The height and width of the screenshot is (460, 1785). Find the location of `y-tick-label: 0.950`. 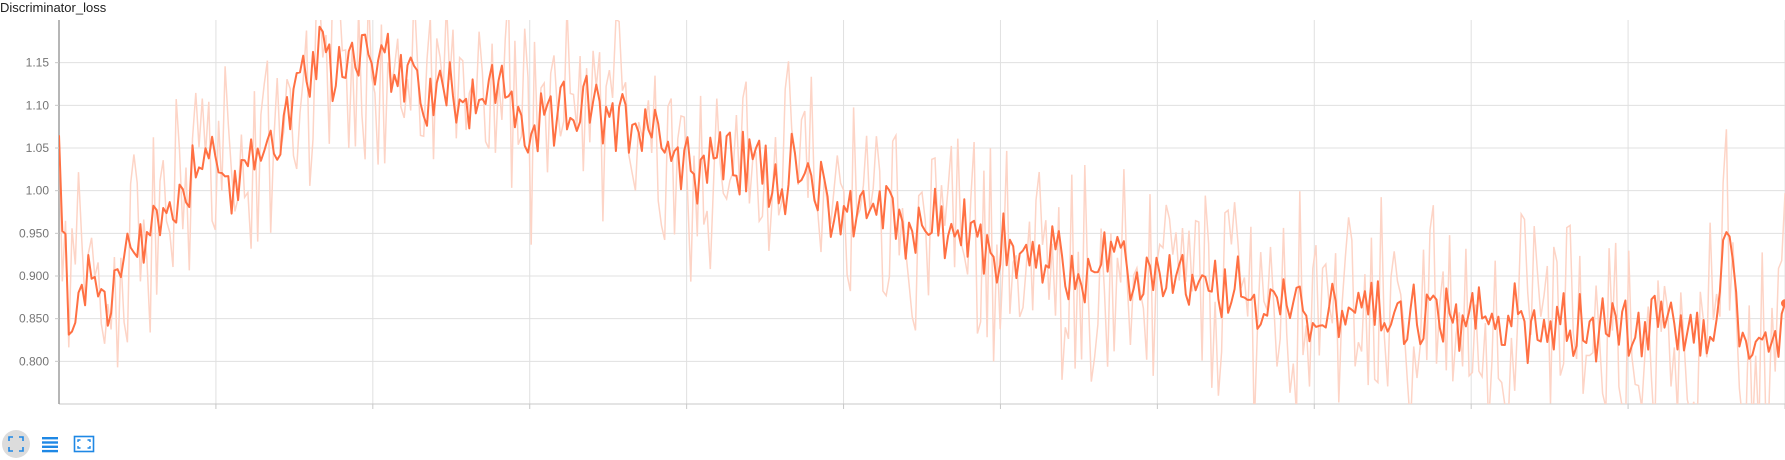

y-tick-label: 0.950 is located at coordinates (34, 233).